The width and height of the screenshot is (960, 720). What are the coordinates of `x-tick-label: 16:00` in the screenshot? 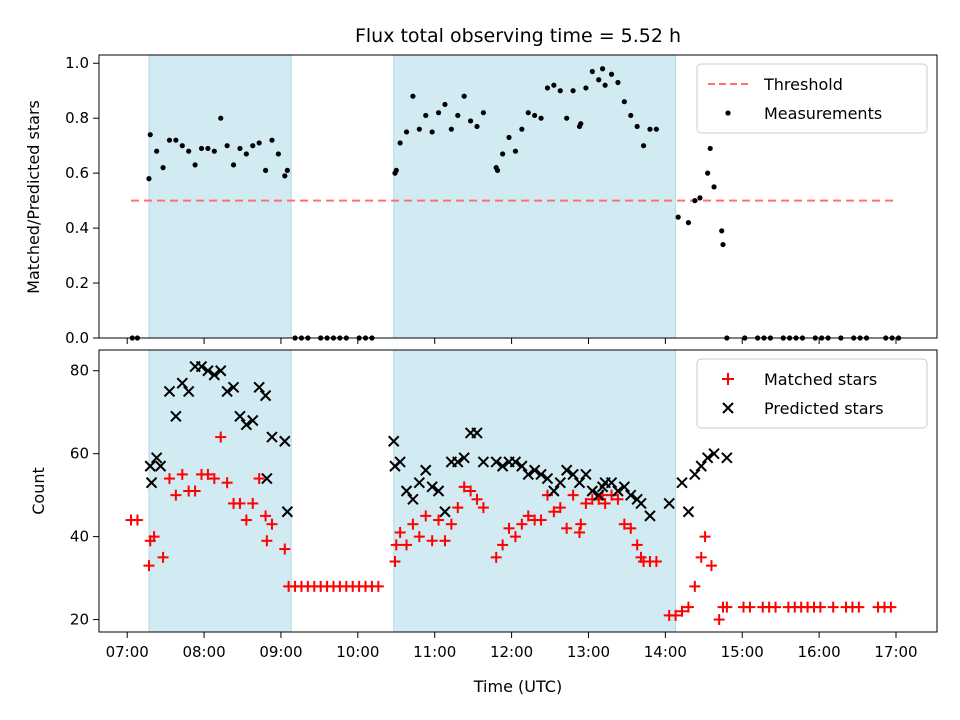 It's located at (818, 652).